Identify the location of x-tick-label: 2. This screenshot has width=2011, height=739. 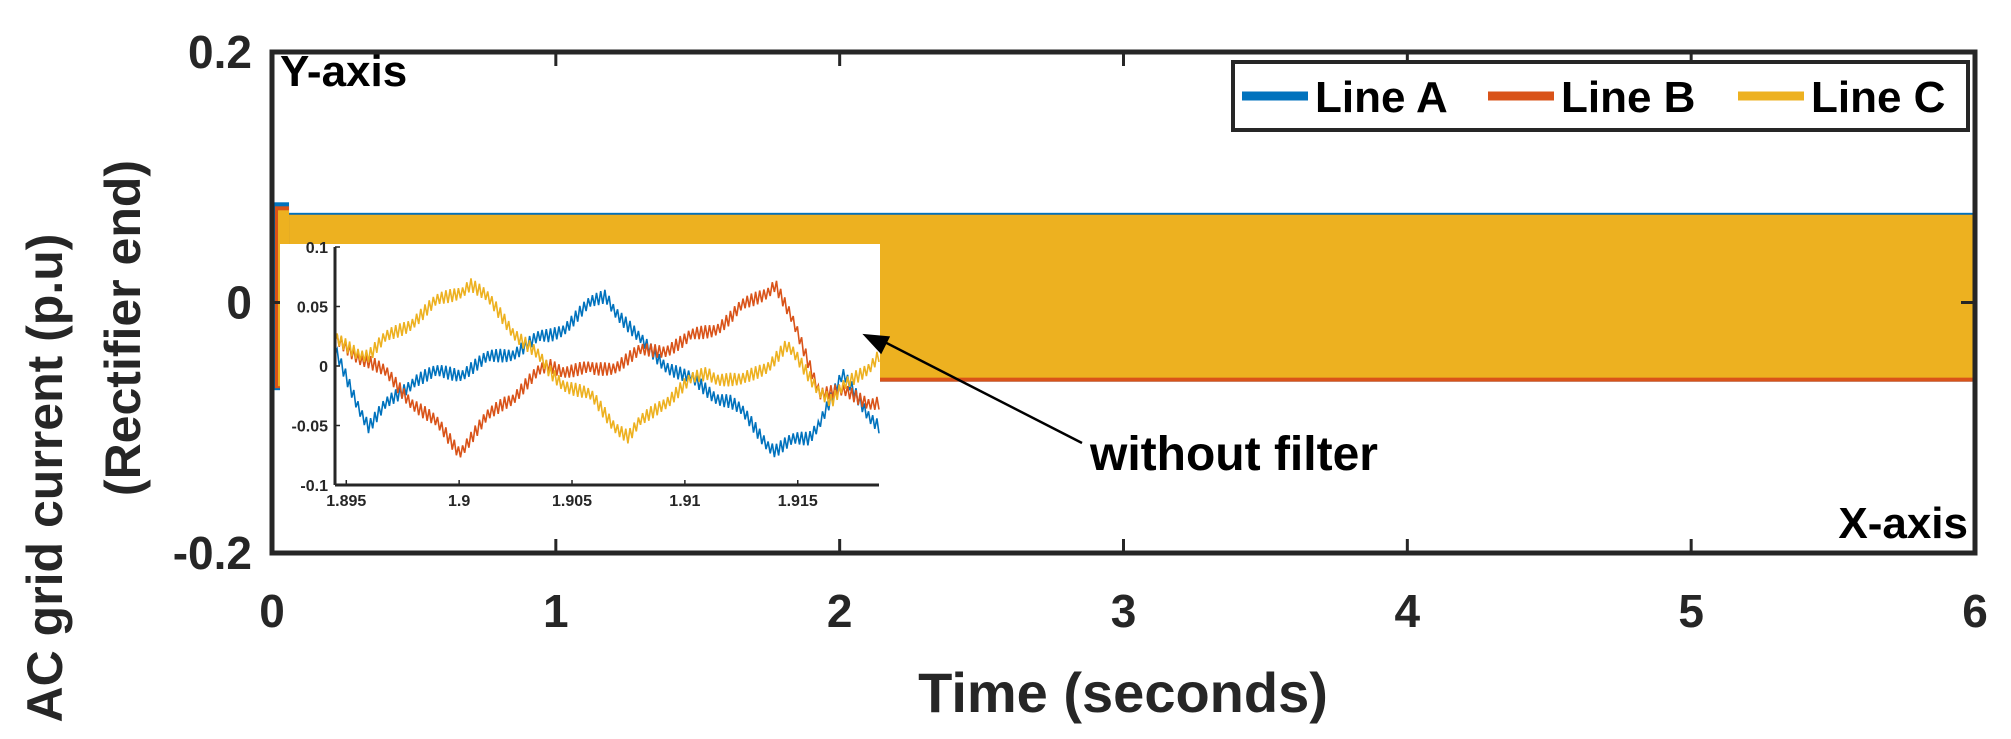
(840, 611).